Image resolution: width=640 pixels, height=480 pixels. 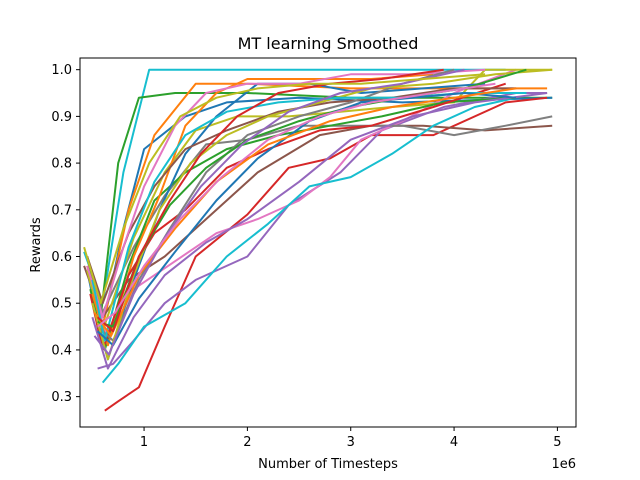 I want to click on x-tick-label: 4, so click(x=454, y=442).